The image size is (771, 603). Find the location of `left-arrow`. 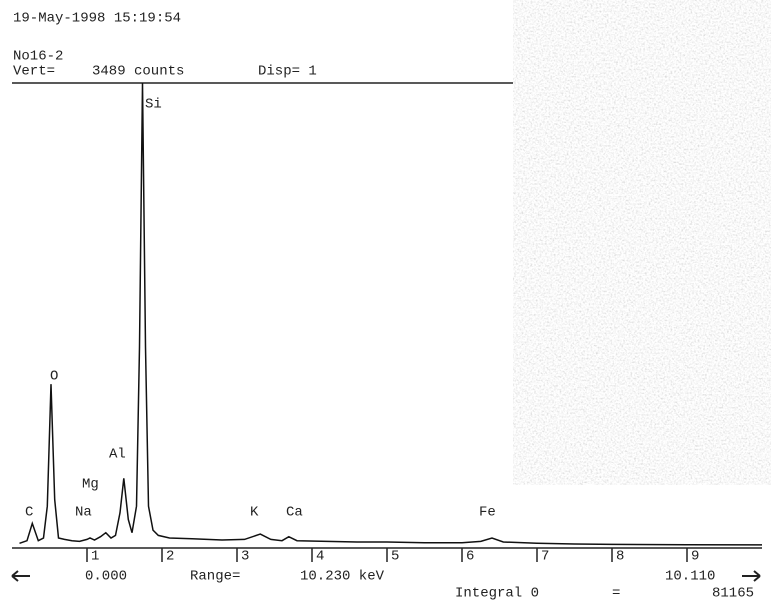

left-arrow is located at coordinates (20, 576).